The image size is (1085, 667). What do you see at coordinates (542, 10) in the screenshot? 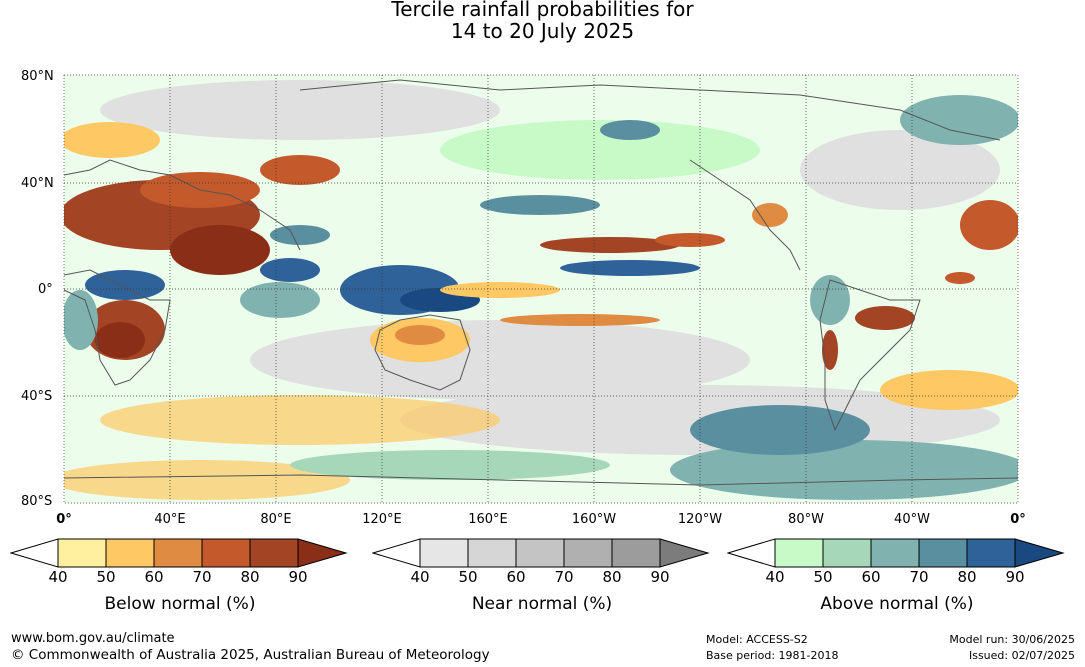
I see `map-title-line1: Tercile rainfall probabilities for` at bounding box center [542, 10].